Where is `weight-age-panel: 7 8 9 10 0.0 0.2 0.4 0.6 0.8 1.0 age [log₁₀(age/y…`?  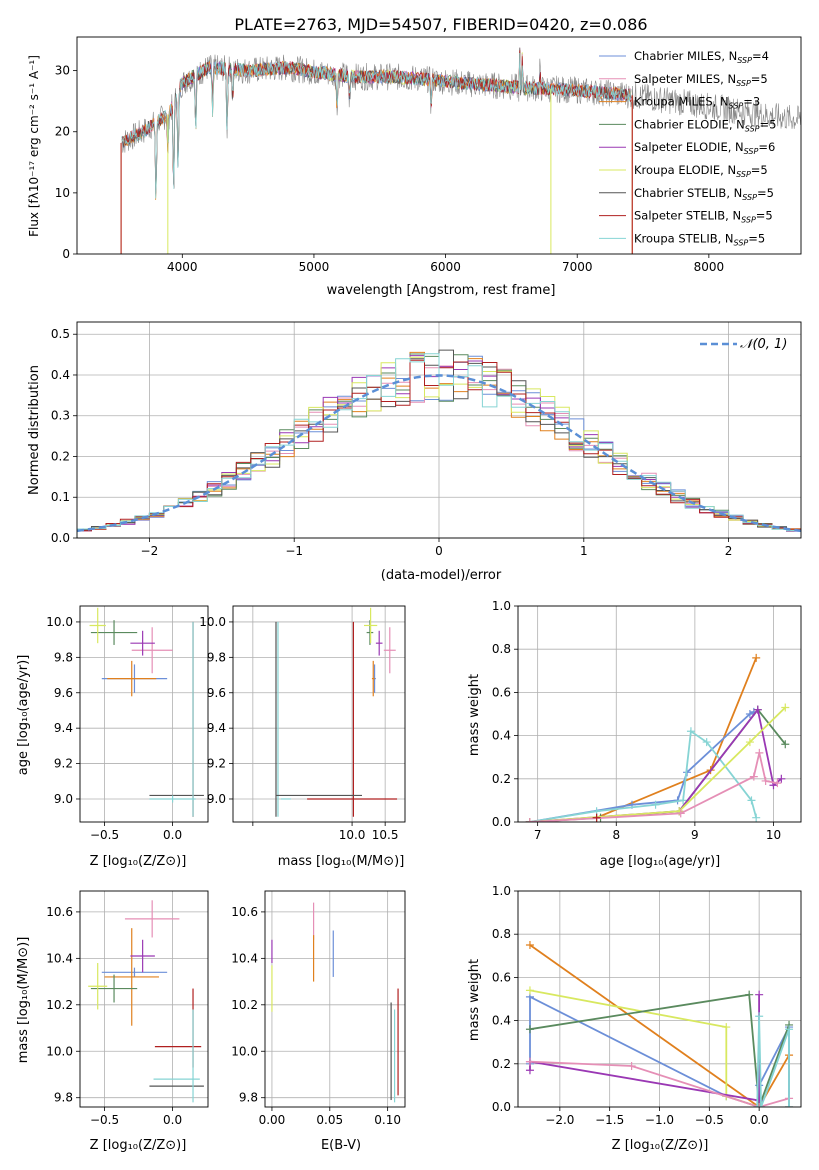 weight-age-panel: 7 8 9 10 0.0 0.2 0.4 0.6 0.8 1.0 age [log₁₀(age/y… is located at coordinates (634, 734).